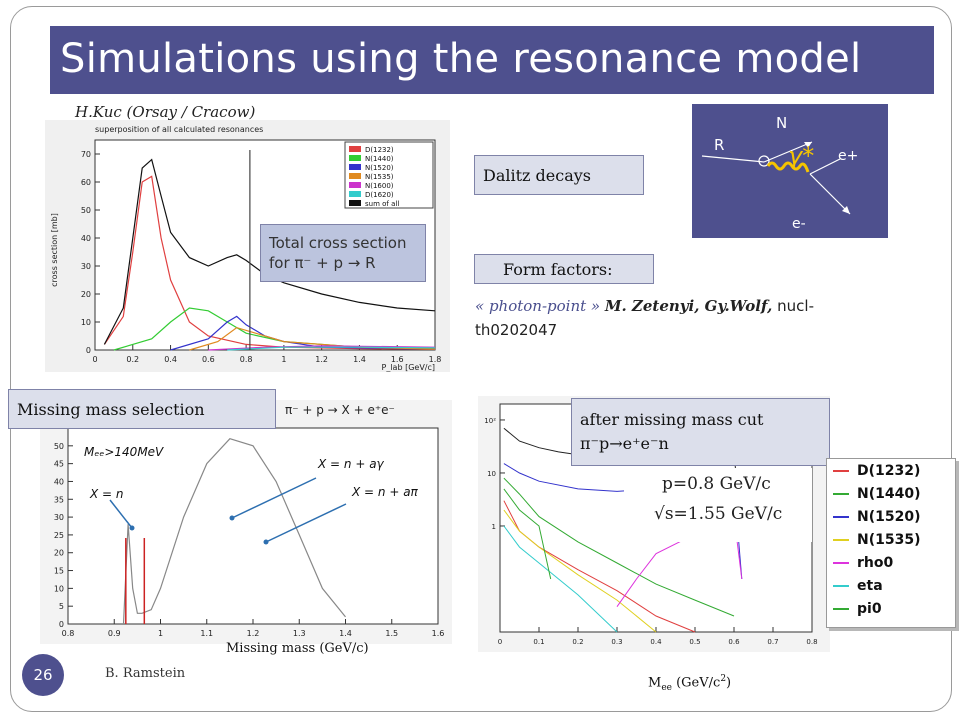 The width and height of the screenshot is (960, 720). What do you see at coordinates (391, 633) in the screenshot?
I see `x-tick-label: 1.5` at bounding box center [391, 633].